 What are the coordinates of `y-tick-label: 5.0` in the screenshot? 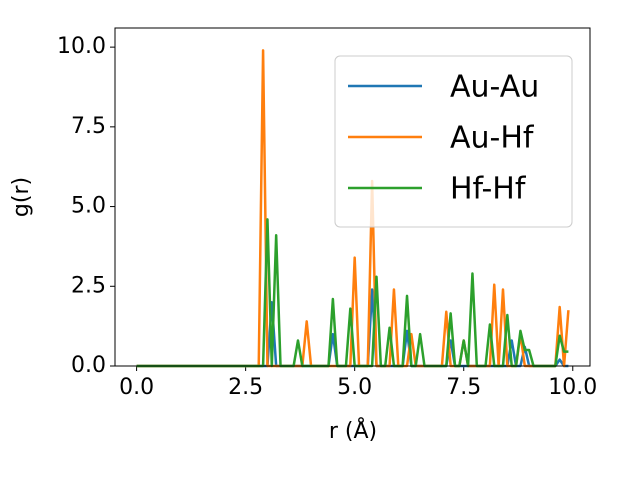 It's located at (88, 206).